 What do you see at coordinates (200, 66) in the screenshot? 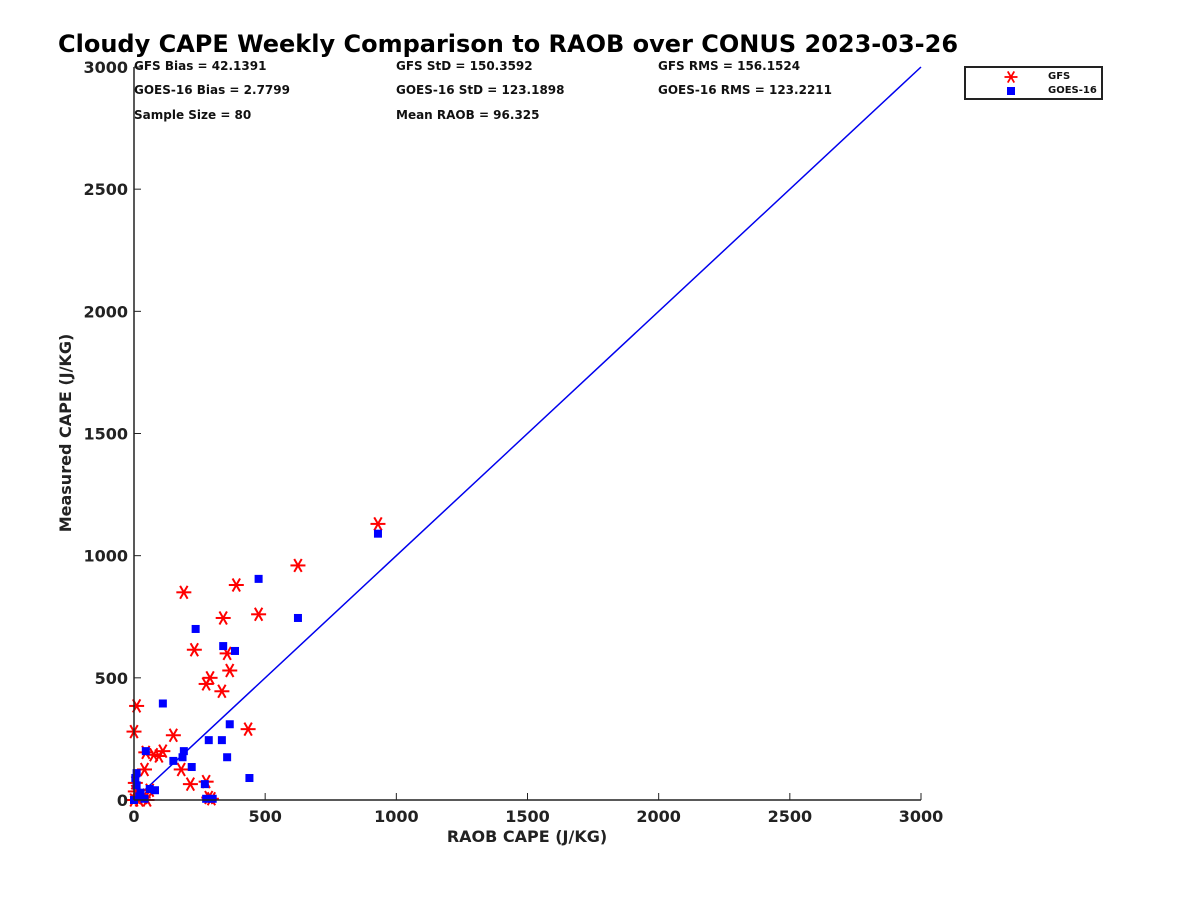
I see `gfs-bias-stat: GFS Bias = 42.1391` at bounding box center [200, 66].